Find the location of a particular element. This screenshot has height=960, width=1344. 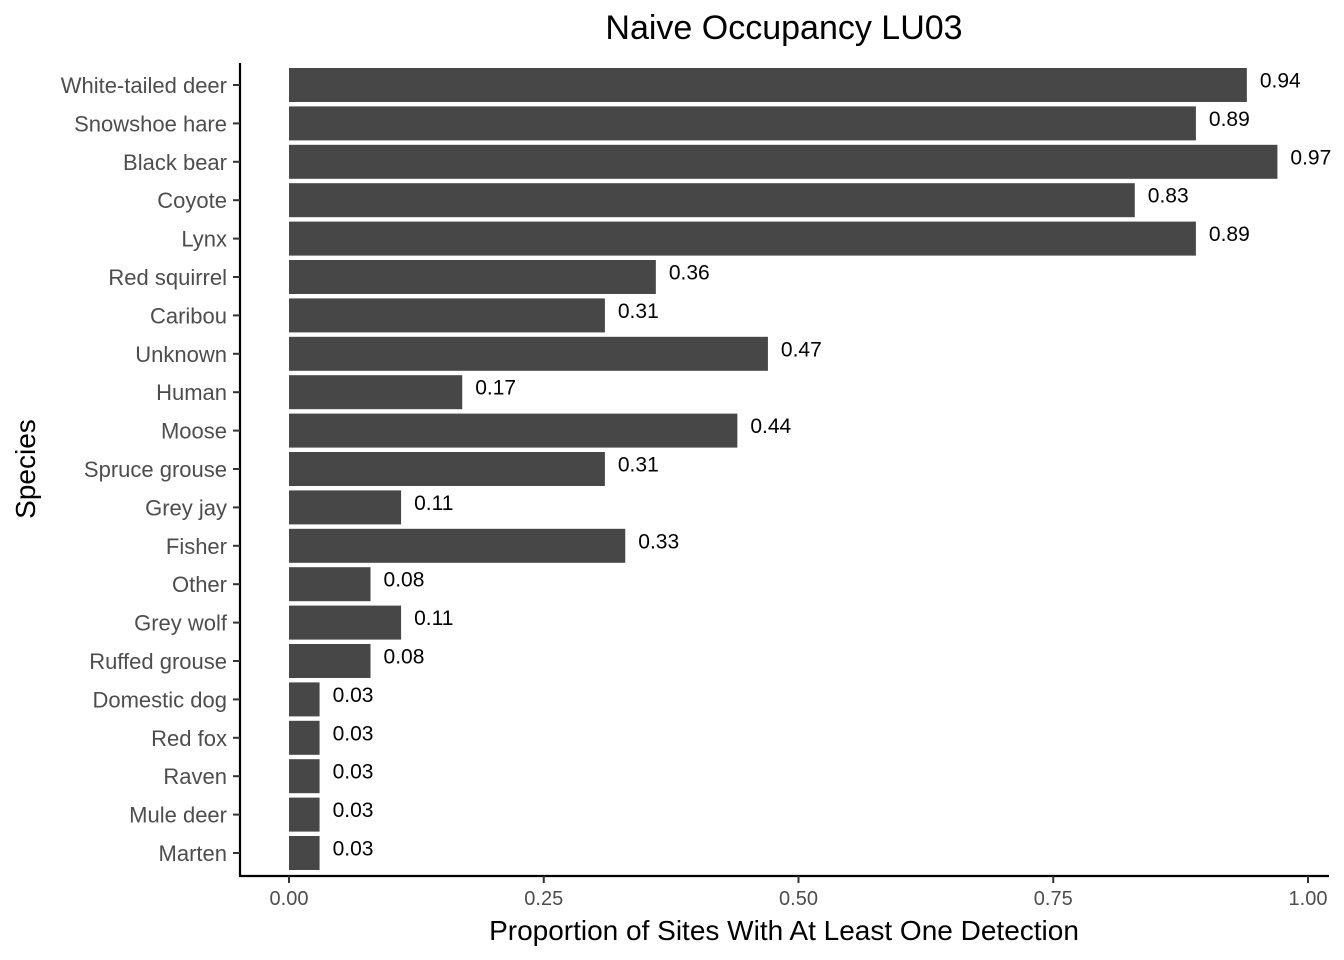

y-tick-label: Human is located at coordinates (191, 392).